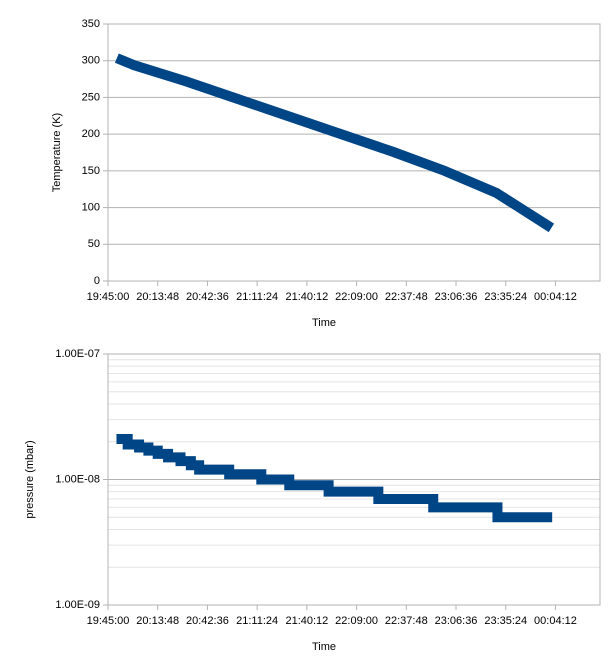 This screenshot has width=608, height=666. I want to click on y-tick-label: 50, so click(94, 244).